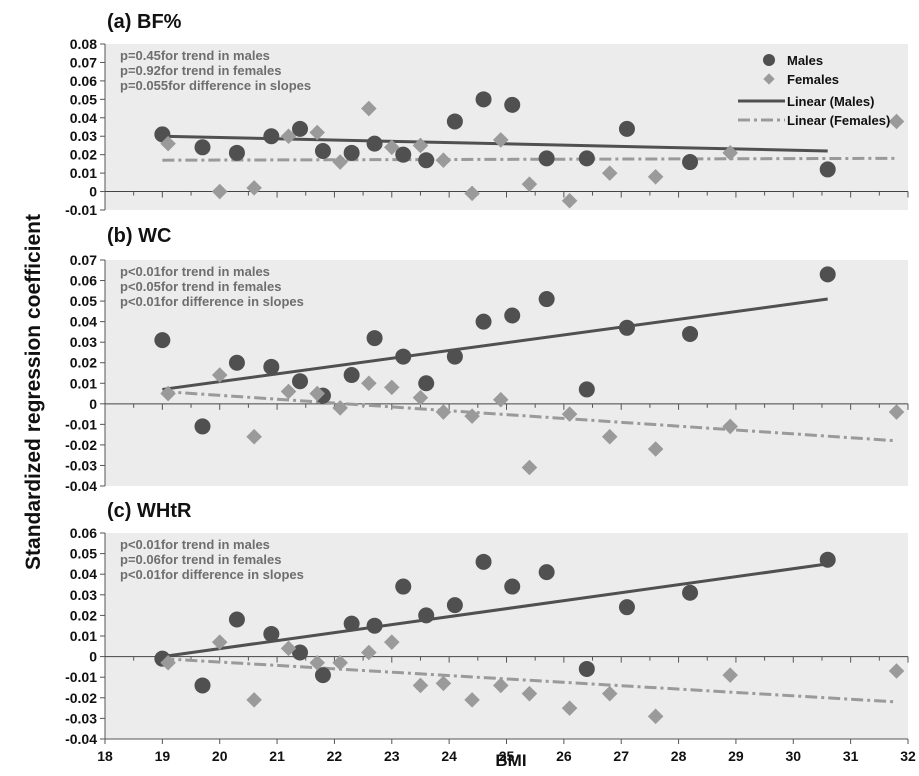 This screenshot has width=919, height=776. What do you see at coordinates (507, 756) in the screenshot?
I see `x-tick-label: 25` at bounding box center [507, 756].